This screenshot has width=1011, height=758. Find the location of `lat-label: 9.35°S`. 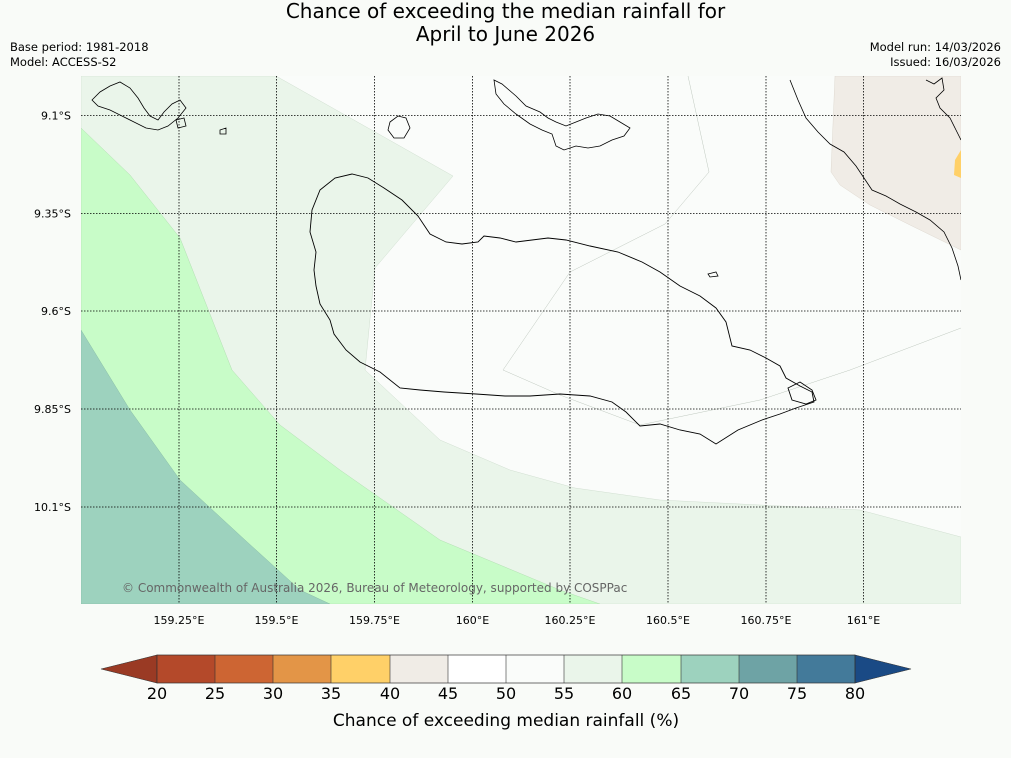

lat-label: 9.35°S is located at coordinates (52, 214).